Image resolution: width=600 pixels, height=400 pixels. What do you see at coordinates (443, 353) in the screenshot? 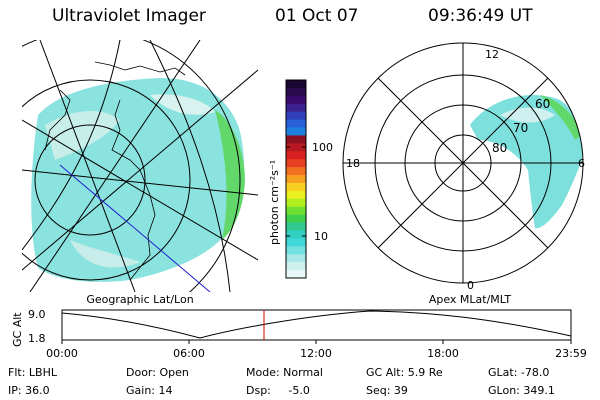
I see `x-tick-1800: 18:00` at bounding box center [443, 353].